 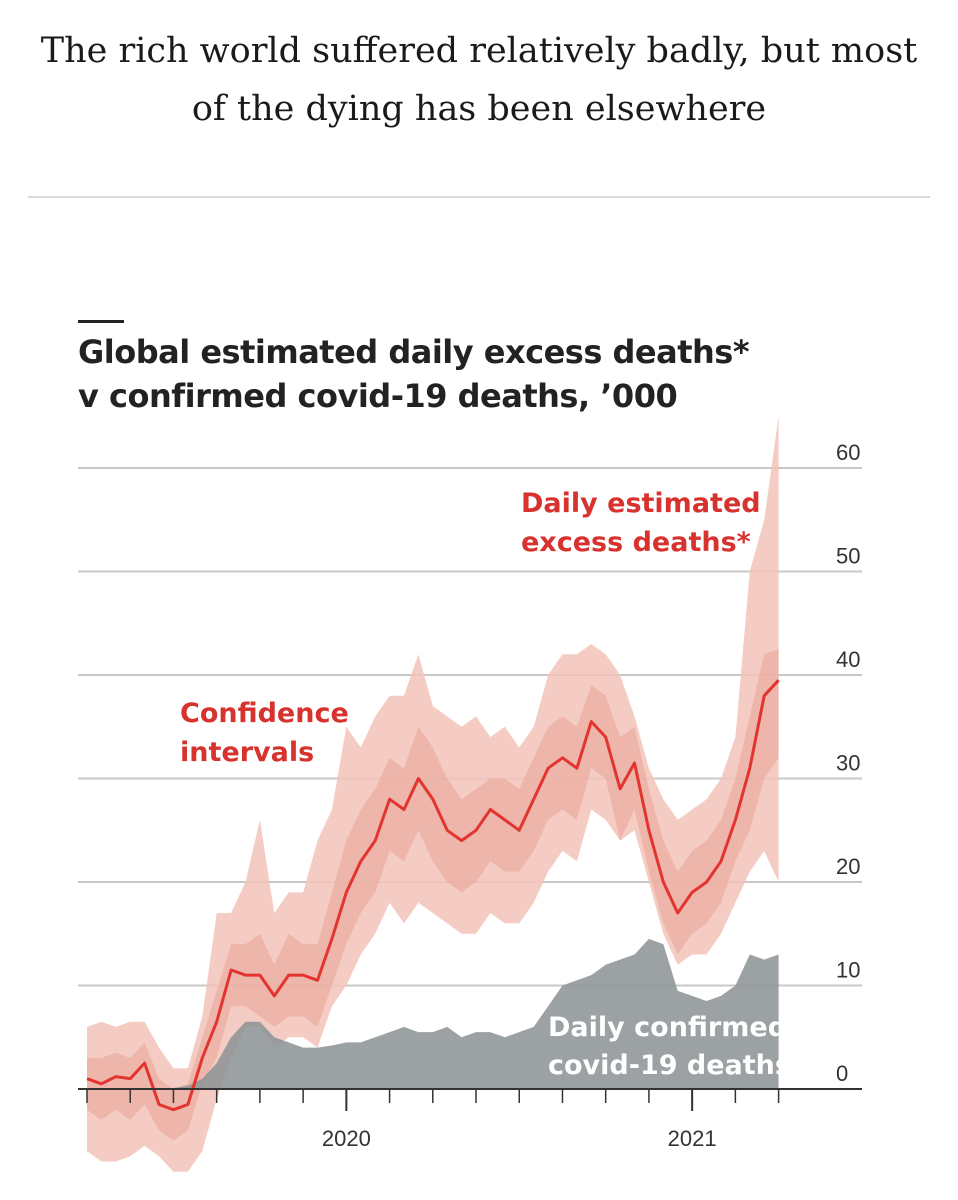 I want to click on y-tick-label-30: 30, so click(x=848, y=763).